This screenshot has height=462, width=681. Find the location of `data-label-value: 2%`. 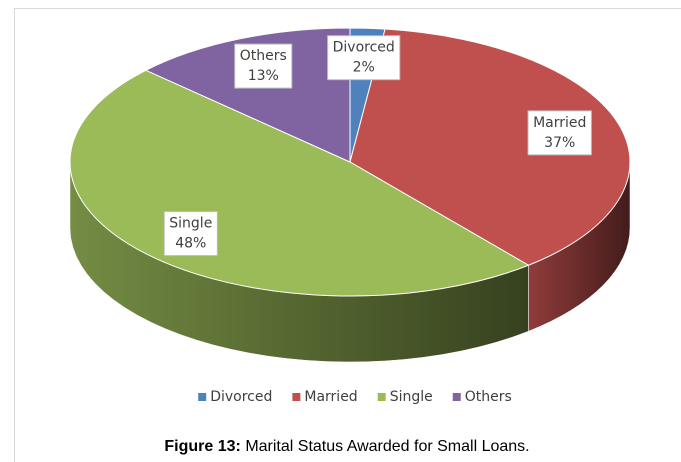

data-label-value: 2% is located at coordinates (364, 68).